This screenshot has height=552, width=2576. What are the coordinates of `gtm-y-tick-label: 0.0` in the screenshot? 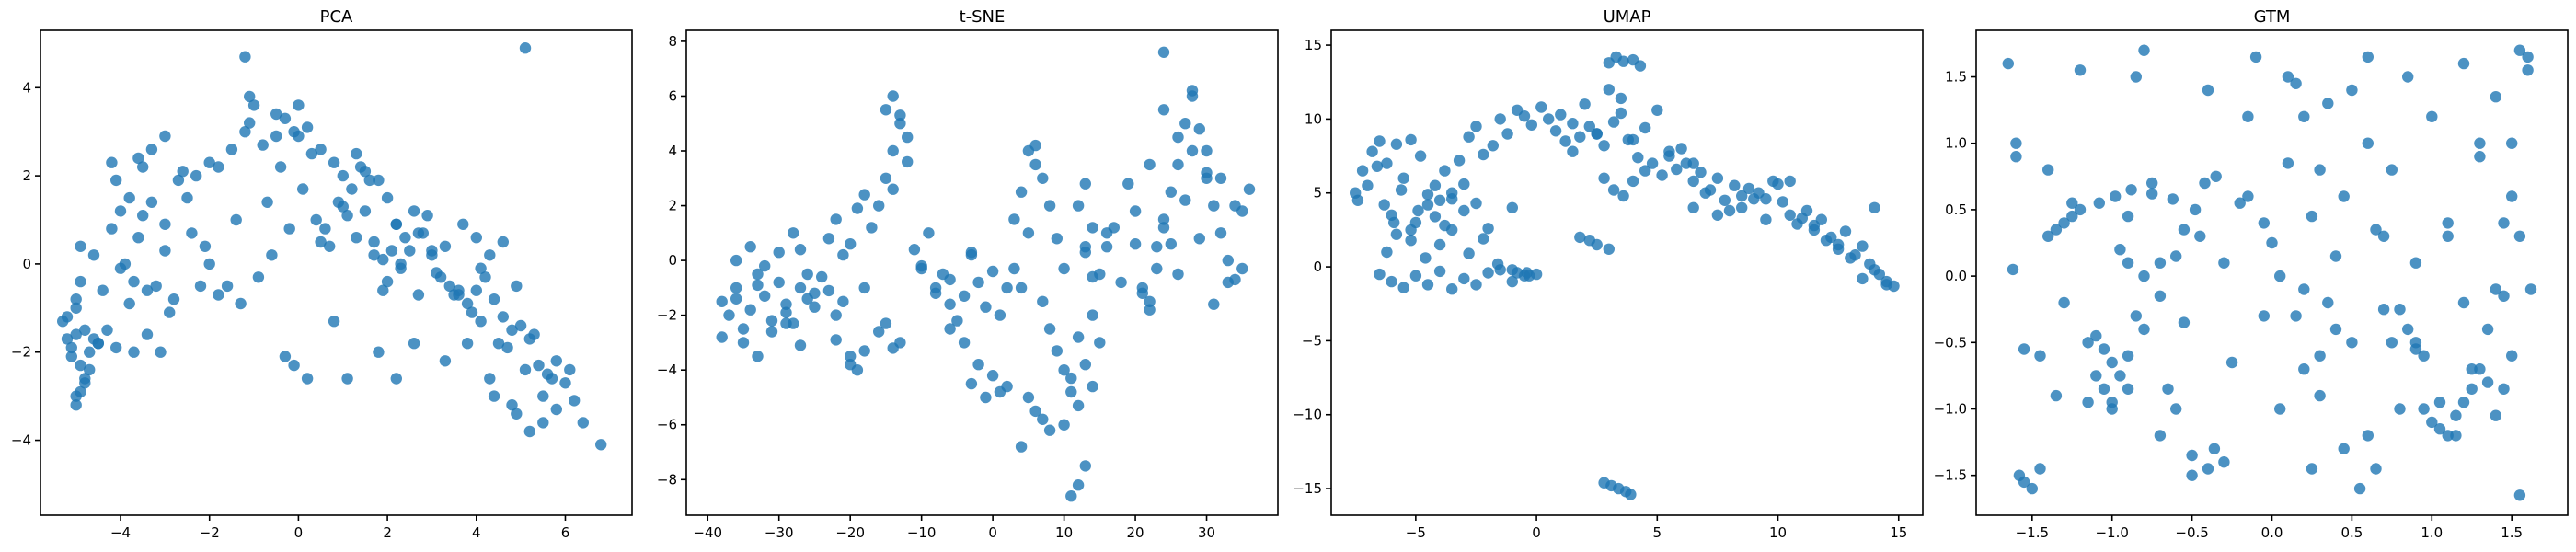 It's located at (1956, 276).